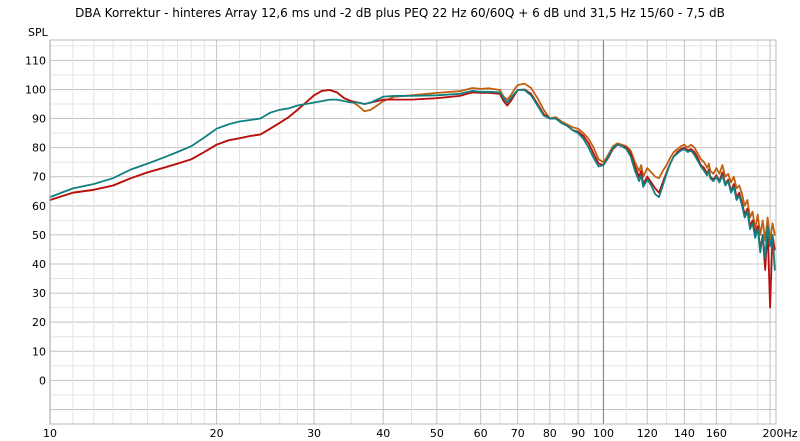 The height and width of the screenshot is (441, 800). What do you see at coordinates (603, 433) in the screenshot?
I see `x-tick-label: 100` at bounding box center [603, 433].